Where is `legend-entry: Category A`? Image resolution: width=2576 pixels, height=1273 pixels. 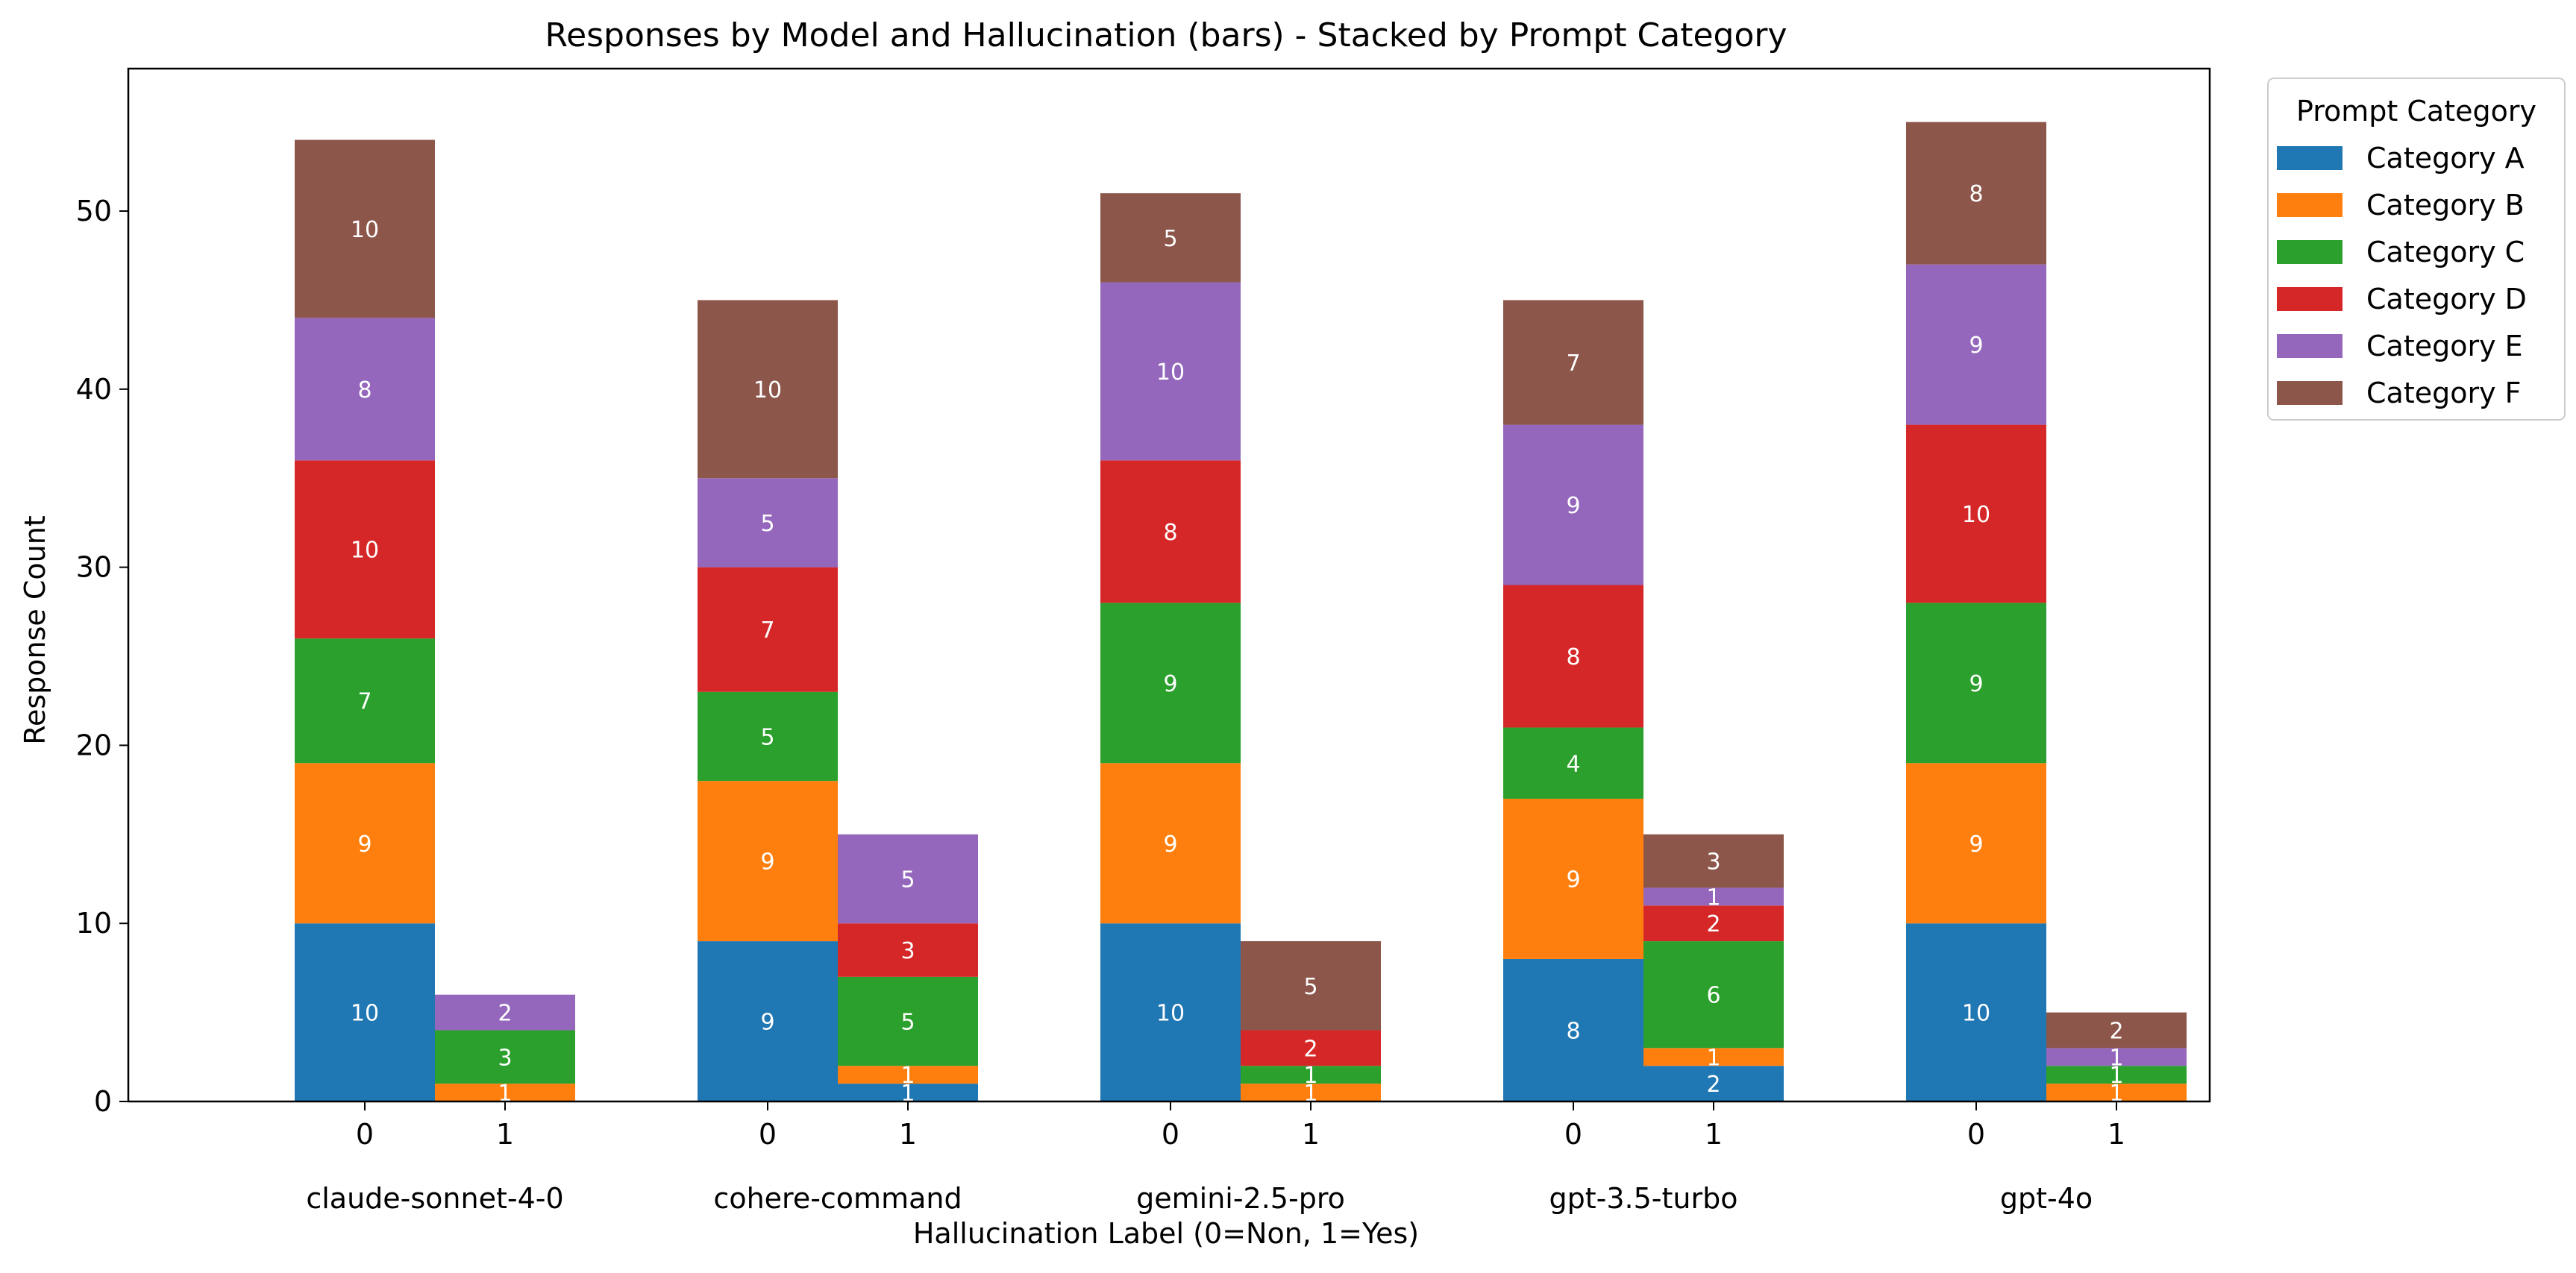
legend-entry: Category A is located at coordinates (2445, 158).